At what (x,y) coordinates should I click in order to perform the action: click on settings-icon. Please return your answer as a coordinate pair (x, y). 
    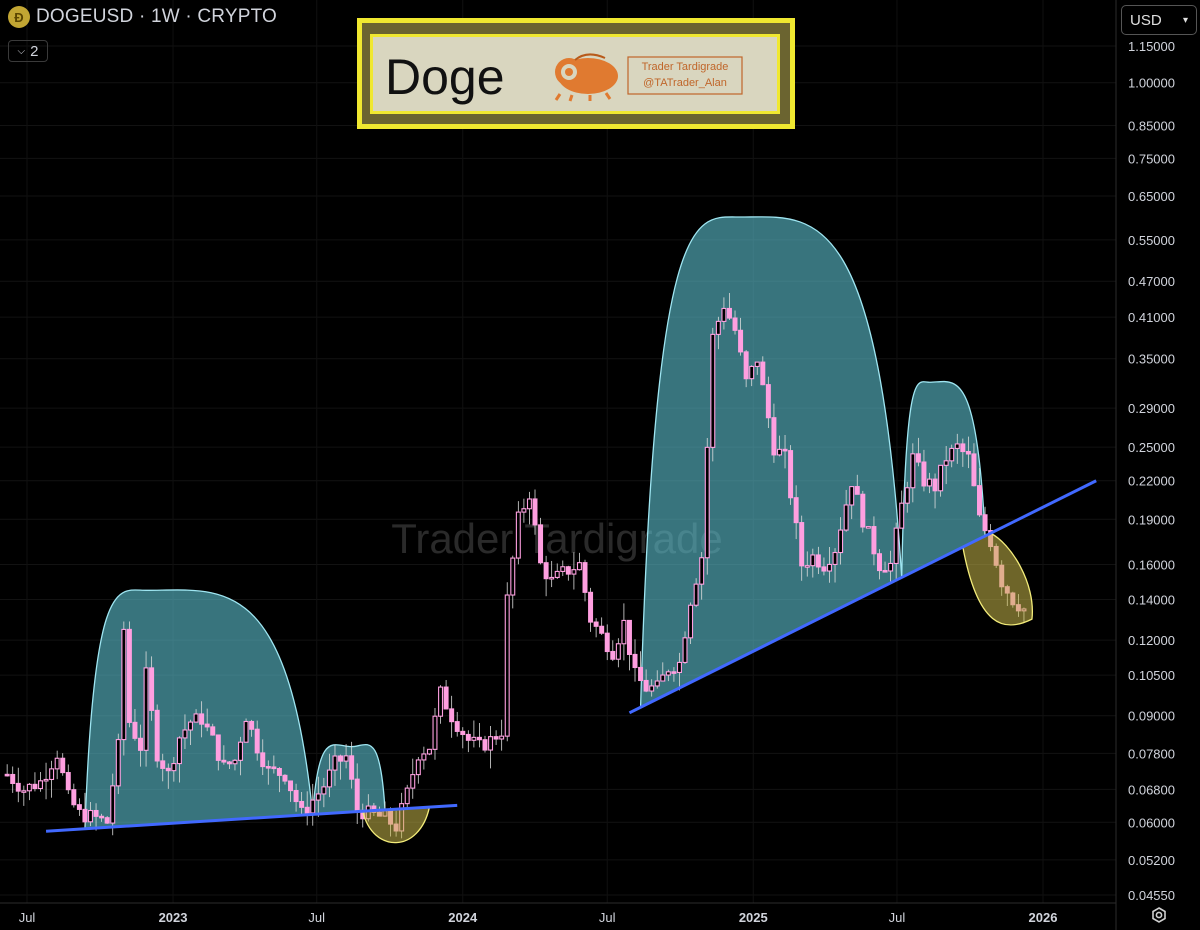
    Looking at the image, I should click on (1159, 915).